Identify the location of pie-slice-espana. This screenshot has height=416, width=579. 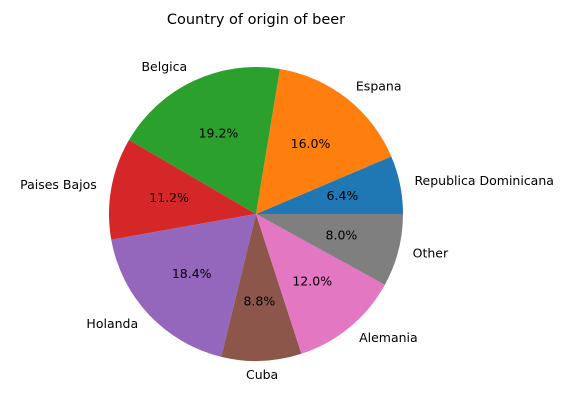
(324, 141).